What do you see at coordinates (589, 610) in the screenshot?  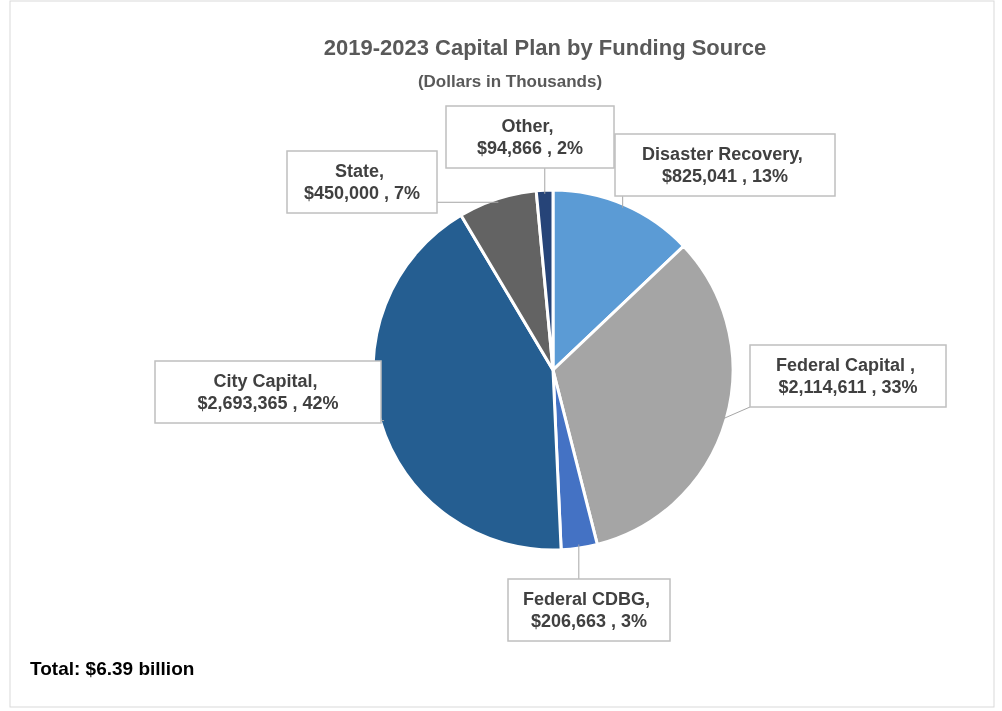 I see `slice-label: Federal CDBG, $206,663 , 3%` at bounding box center [589, 610].